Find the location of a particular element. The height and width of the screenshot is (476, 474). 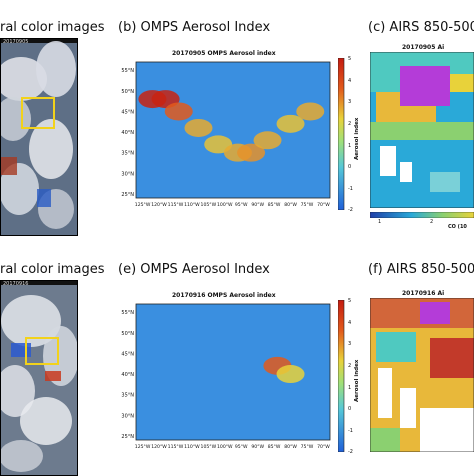

panel-b-map-title: 20170905 OMPS Aerosol index is located at coordinates (224, 53).